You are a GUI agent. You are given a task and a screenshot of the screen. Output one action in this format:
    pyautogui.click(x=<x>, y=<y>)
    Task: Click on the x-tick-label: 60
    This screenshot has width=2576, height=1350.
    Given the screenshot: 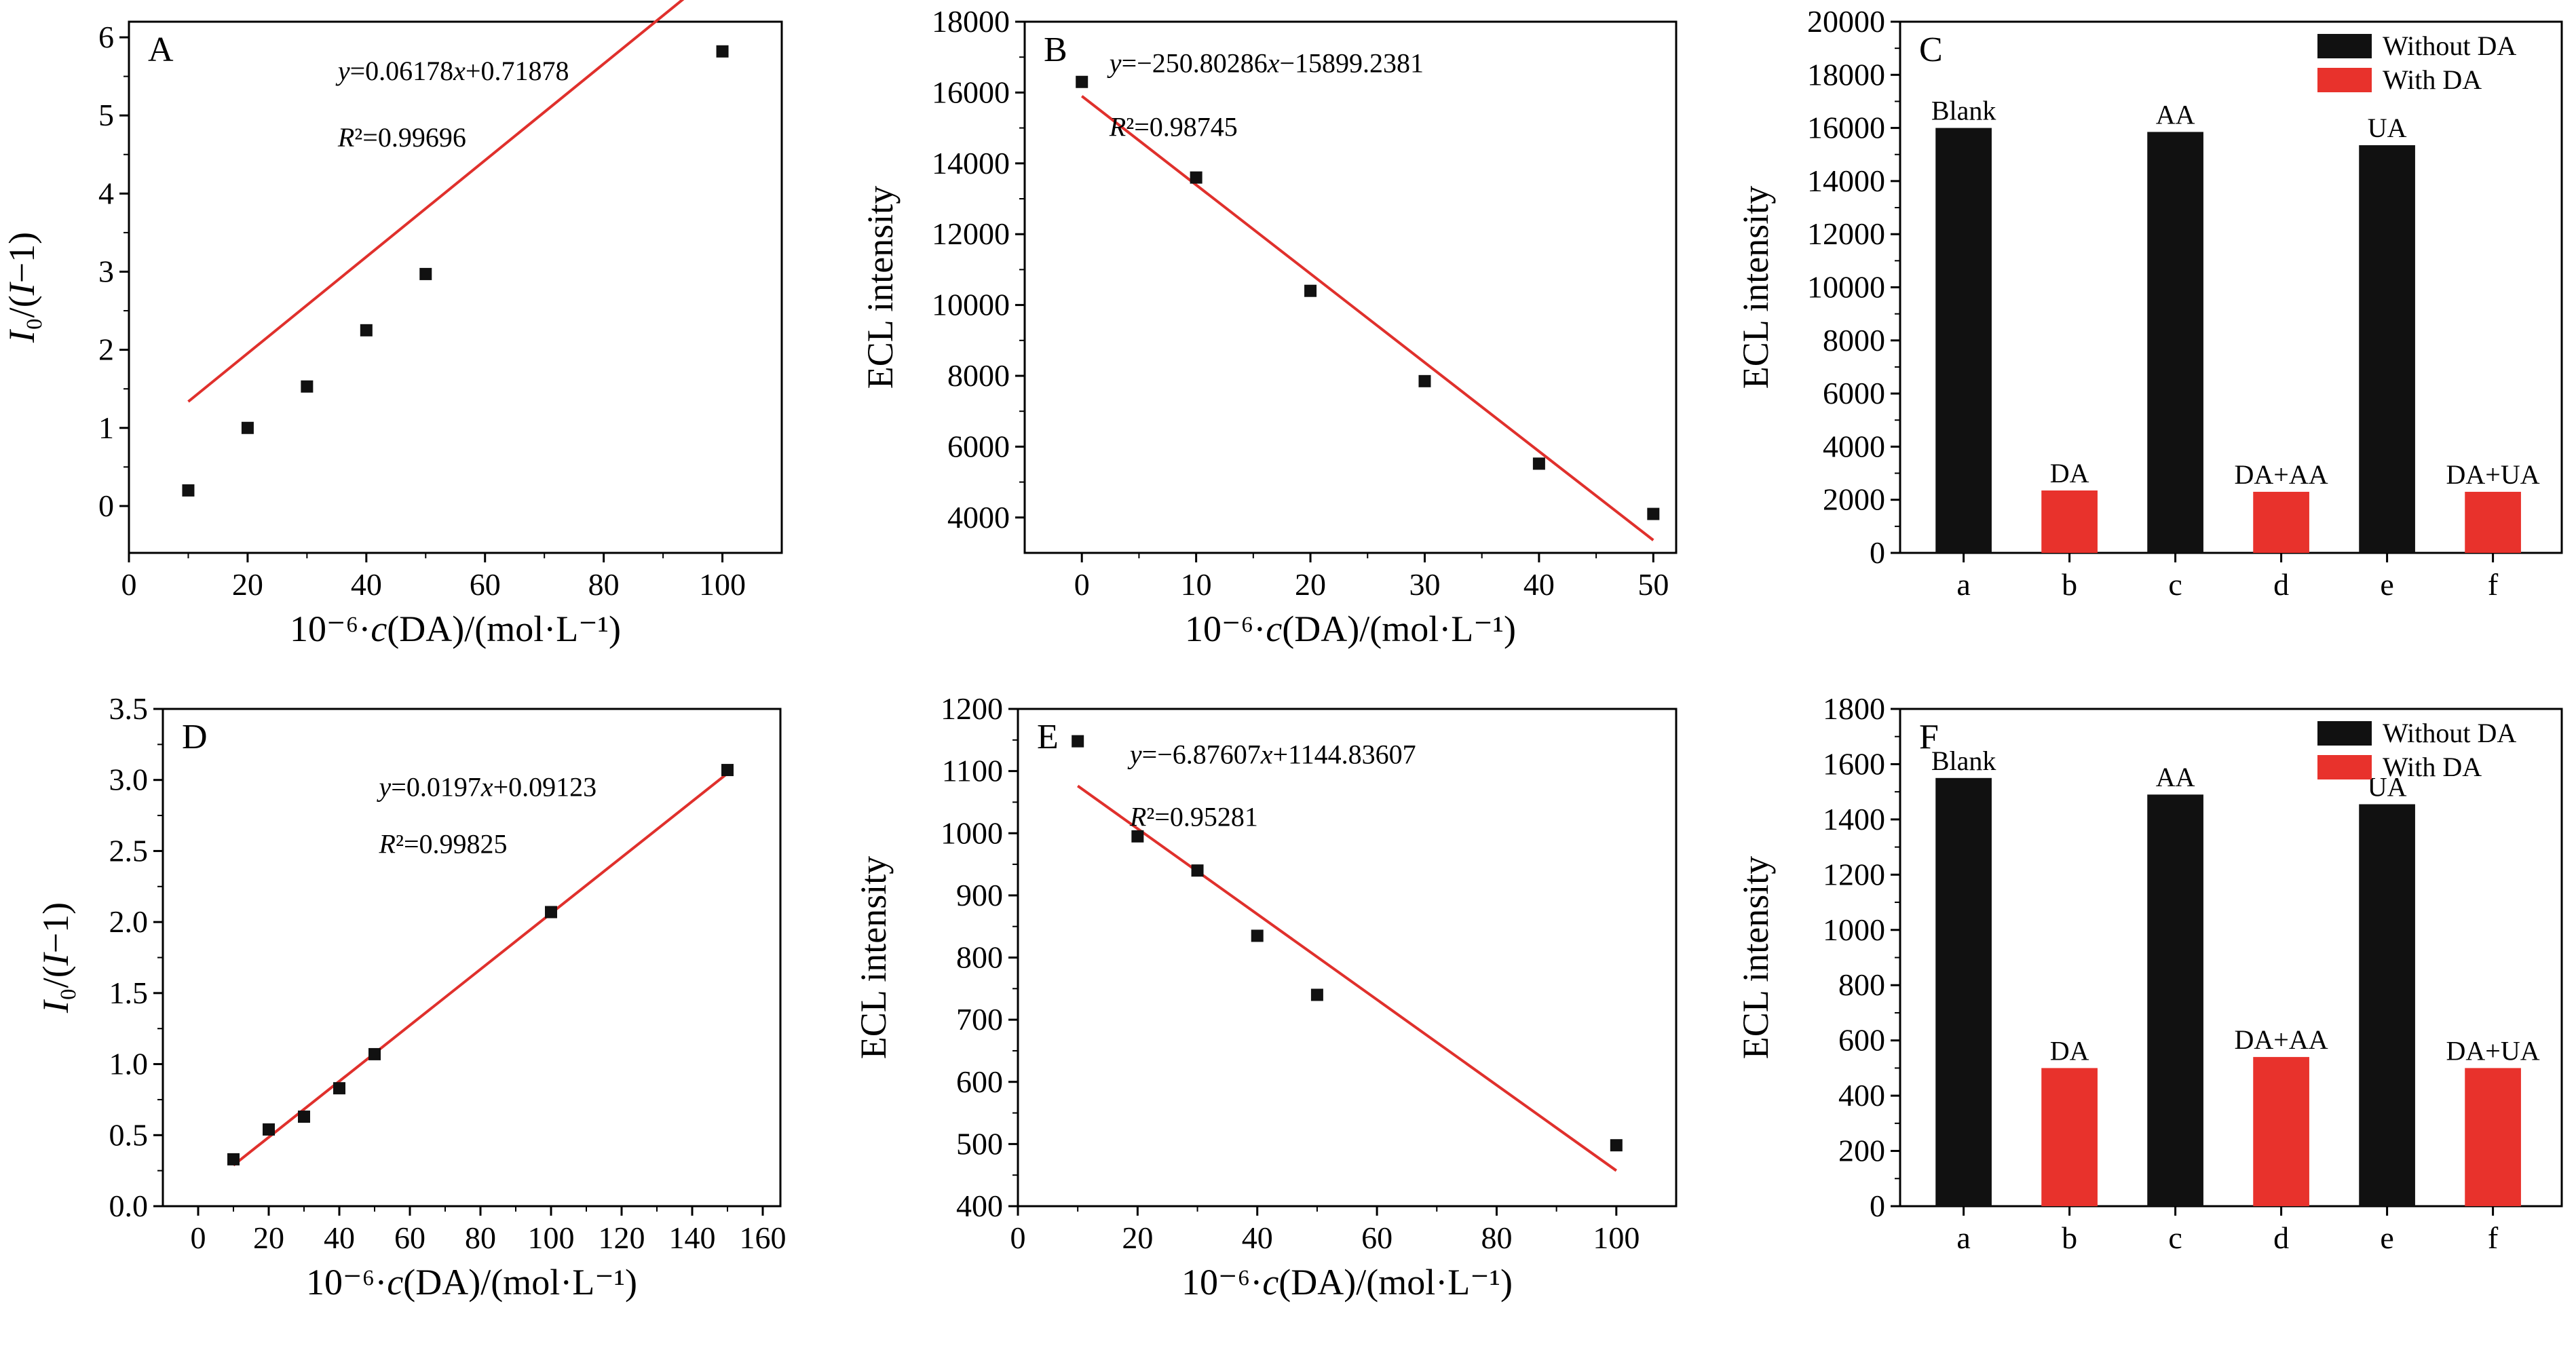 What is the action you would take?
    pyautogui.click(x=410, y=1238)
    